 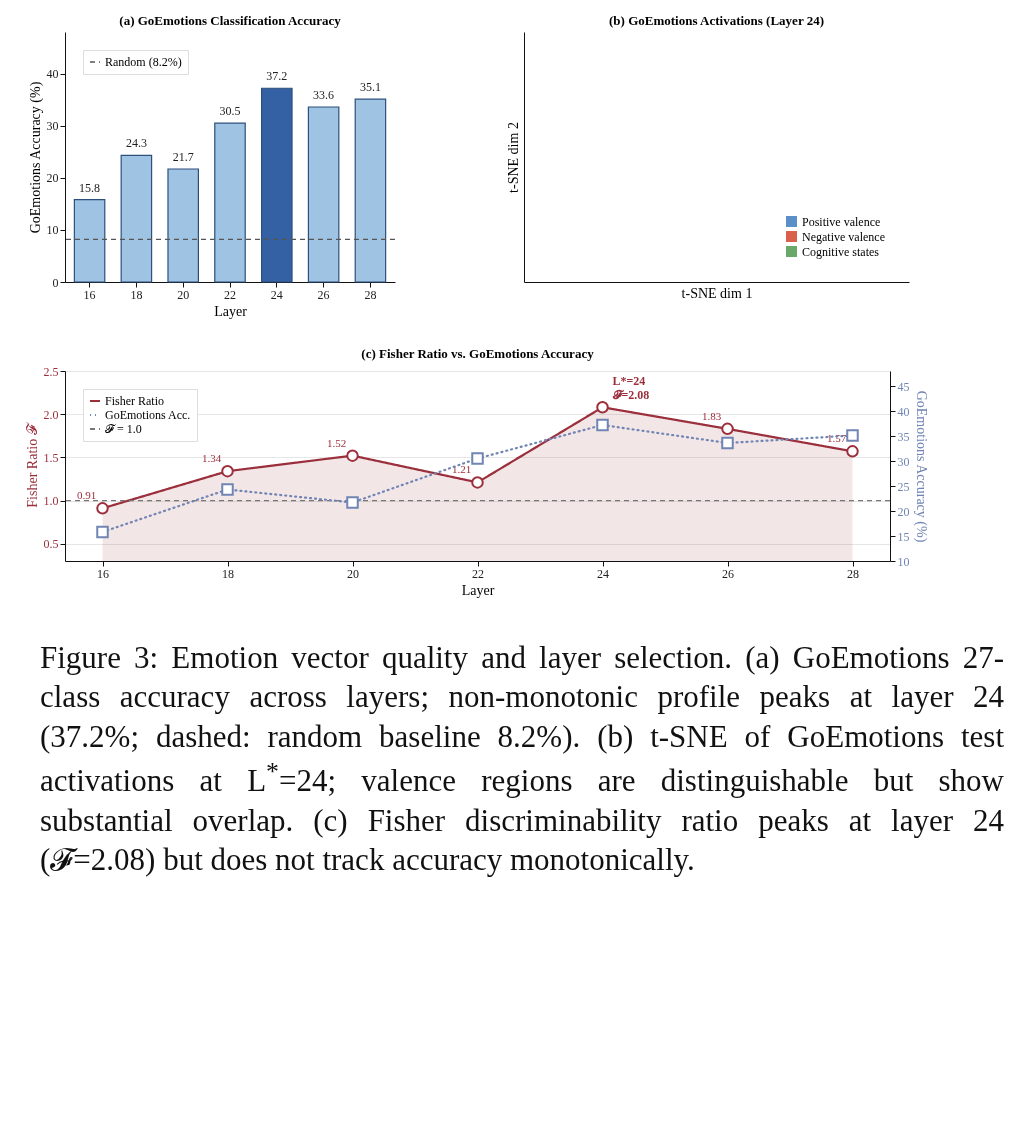 What do you see at coordinates (716, 20) in the screenshot?
I see `text: (b) GoEmotions Activations (Layer 24)` at bounding box center [716, 20].